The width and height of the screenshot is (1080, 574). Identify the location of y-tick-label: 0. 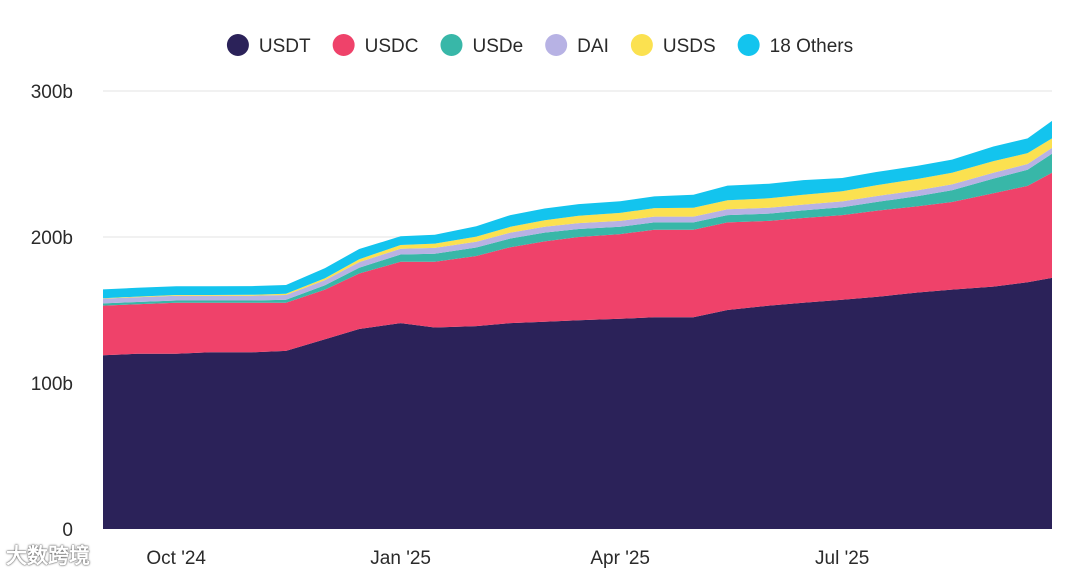
(67, 530).